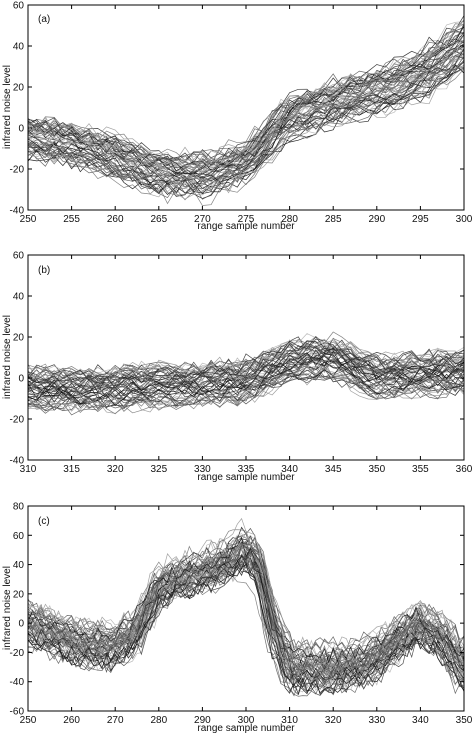 The height and width of the screenshot is (734, 474). Describe the element at coordinates (7, 608) in the screenshot. I see `panel-c-ylabel: infrared noise level` at that location.